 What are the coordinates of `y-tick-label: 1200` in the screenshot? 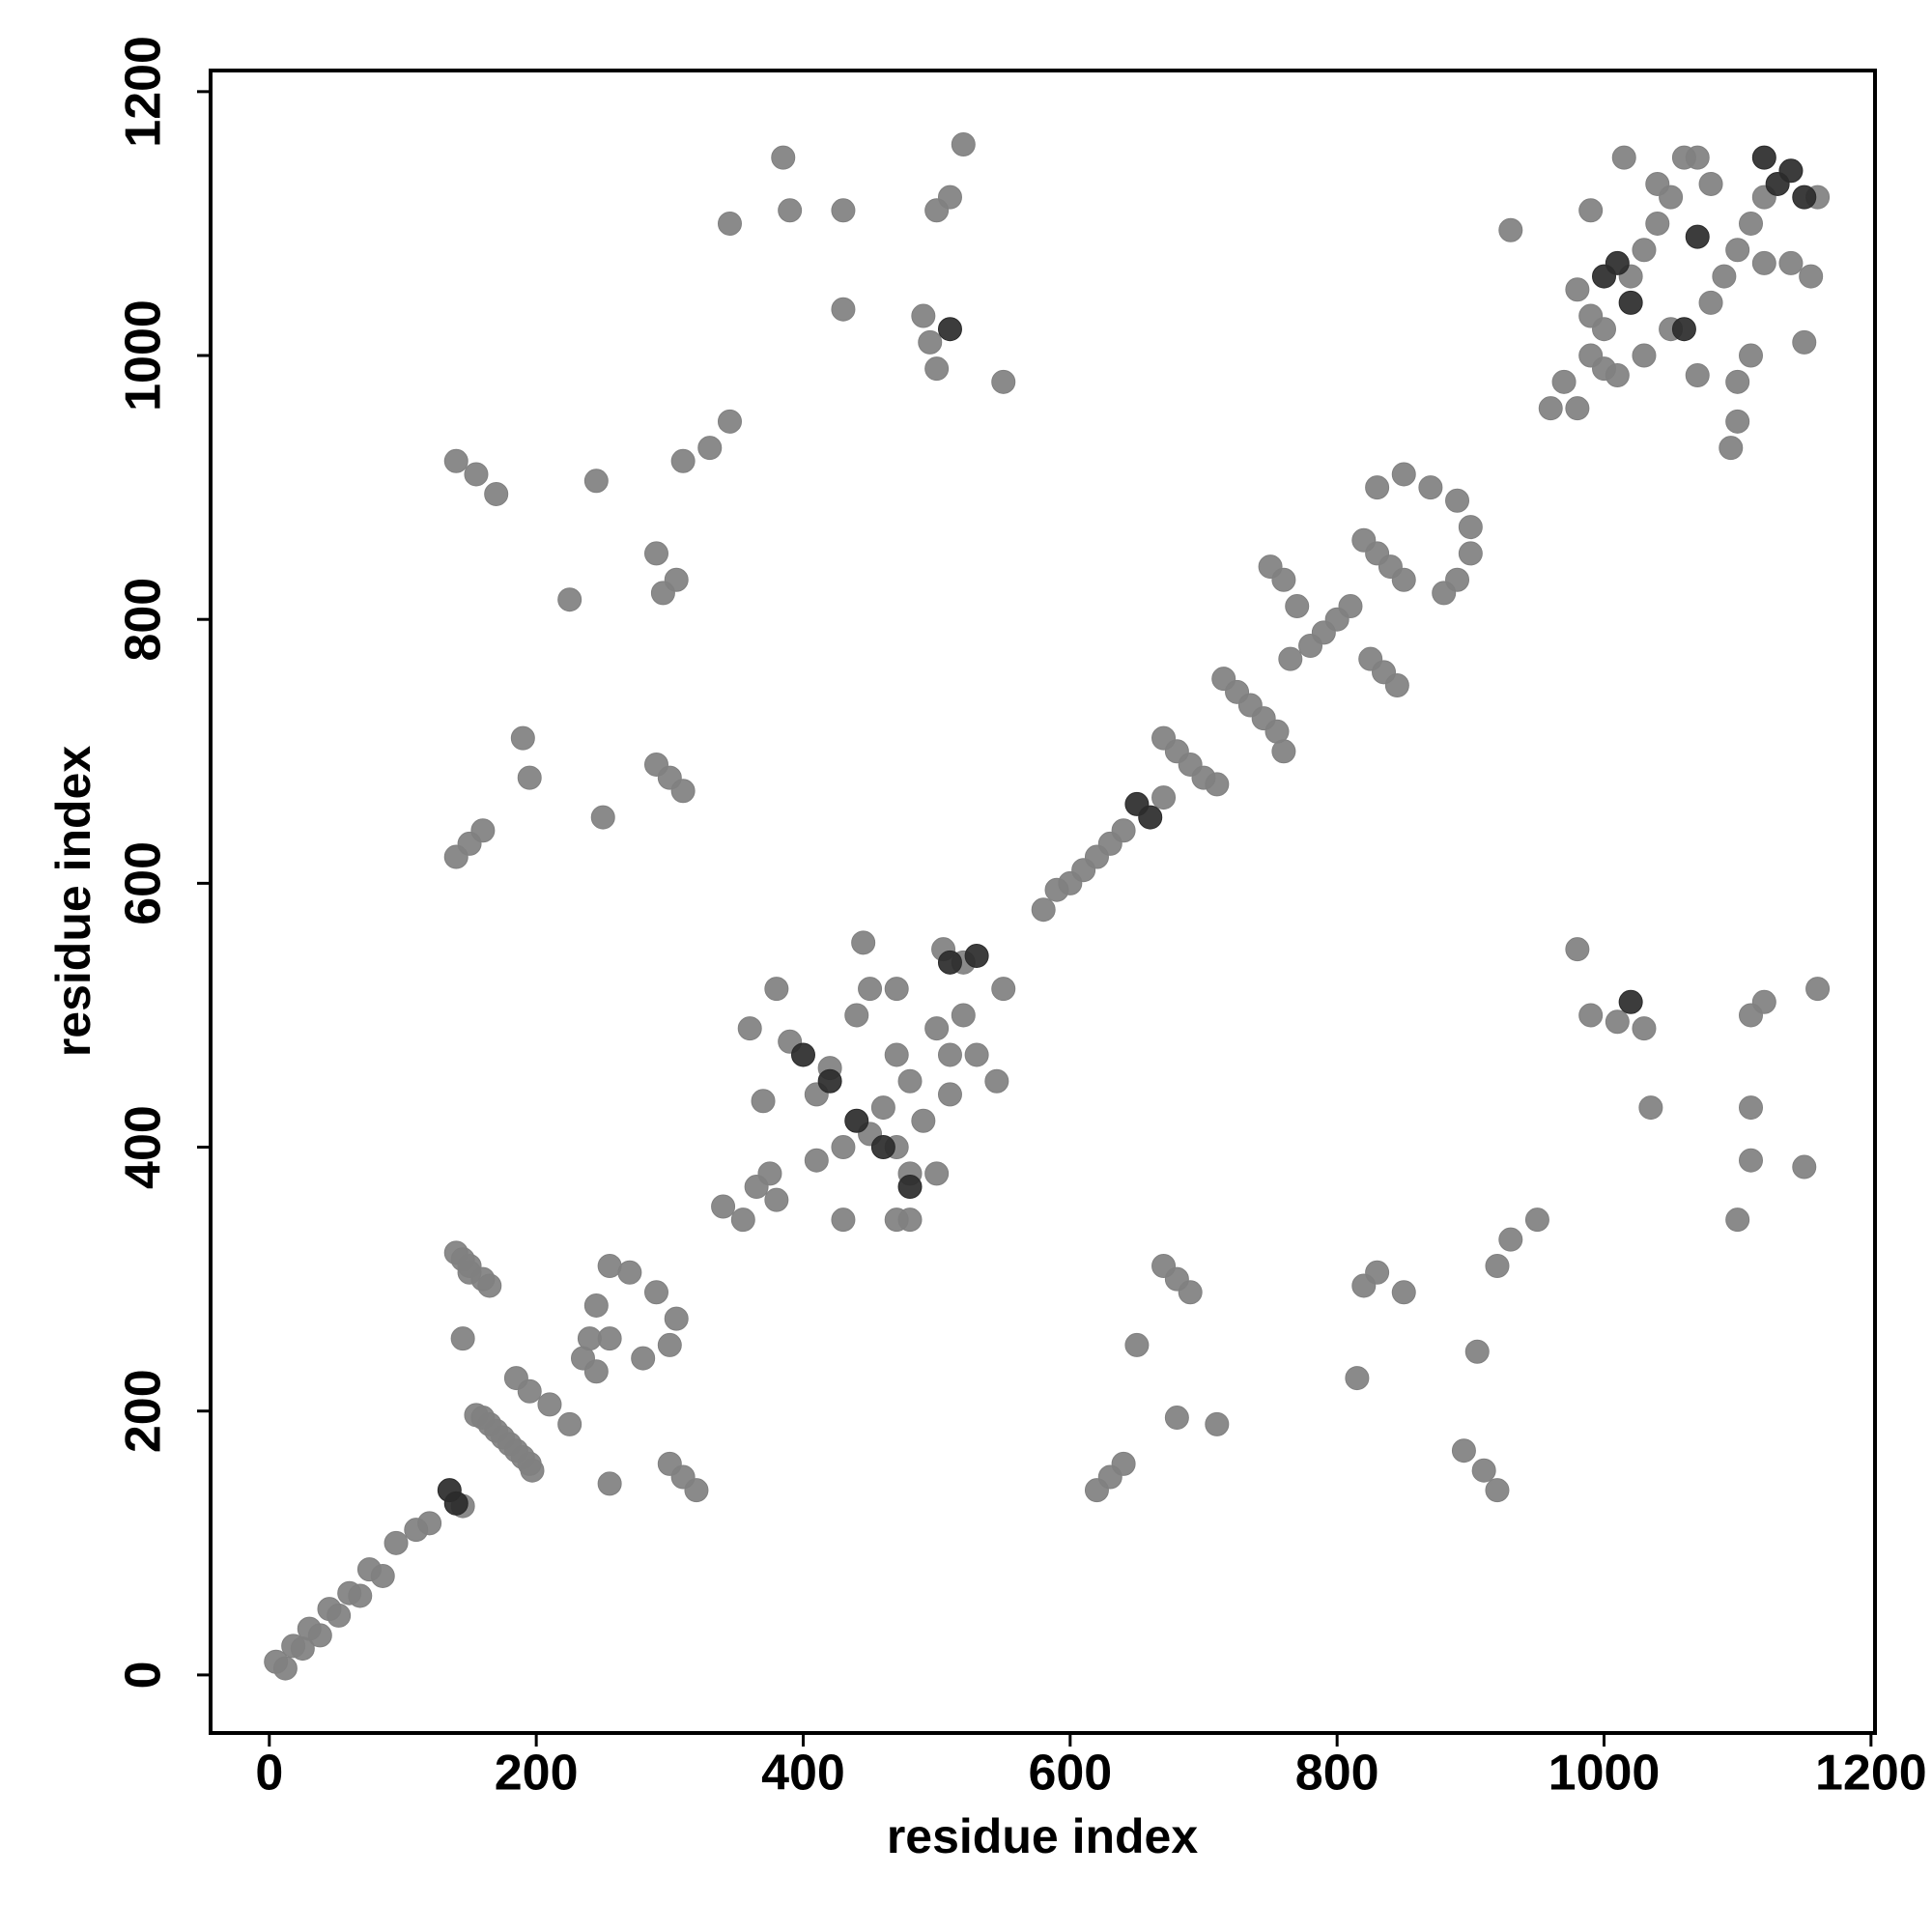 It's located at (144, 92).